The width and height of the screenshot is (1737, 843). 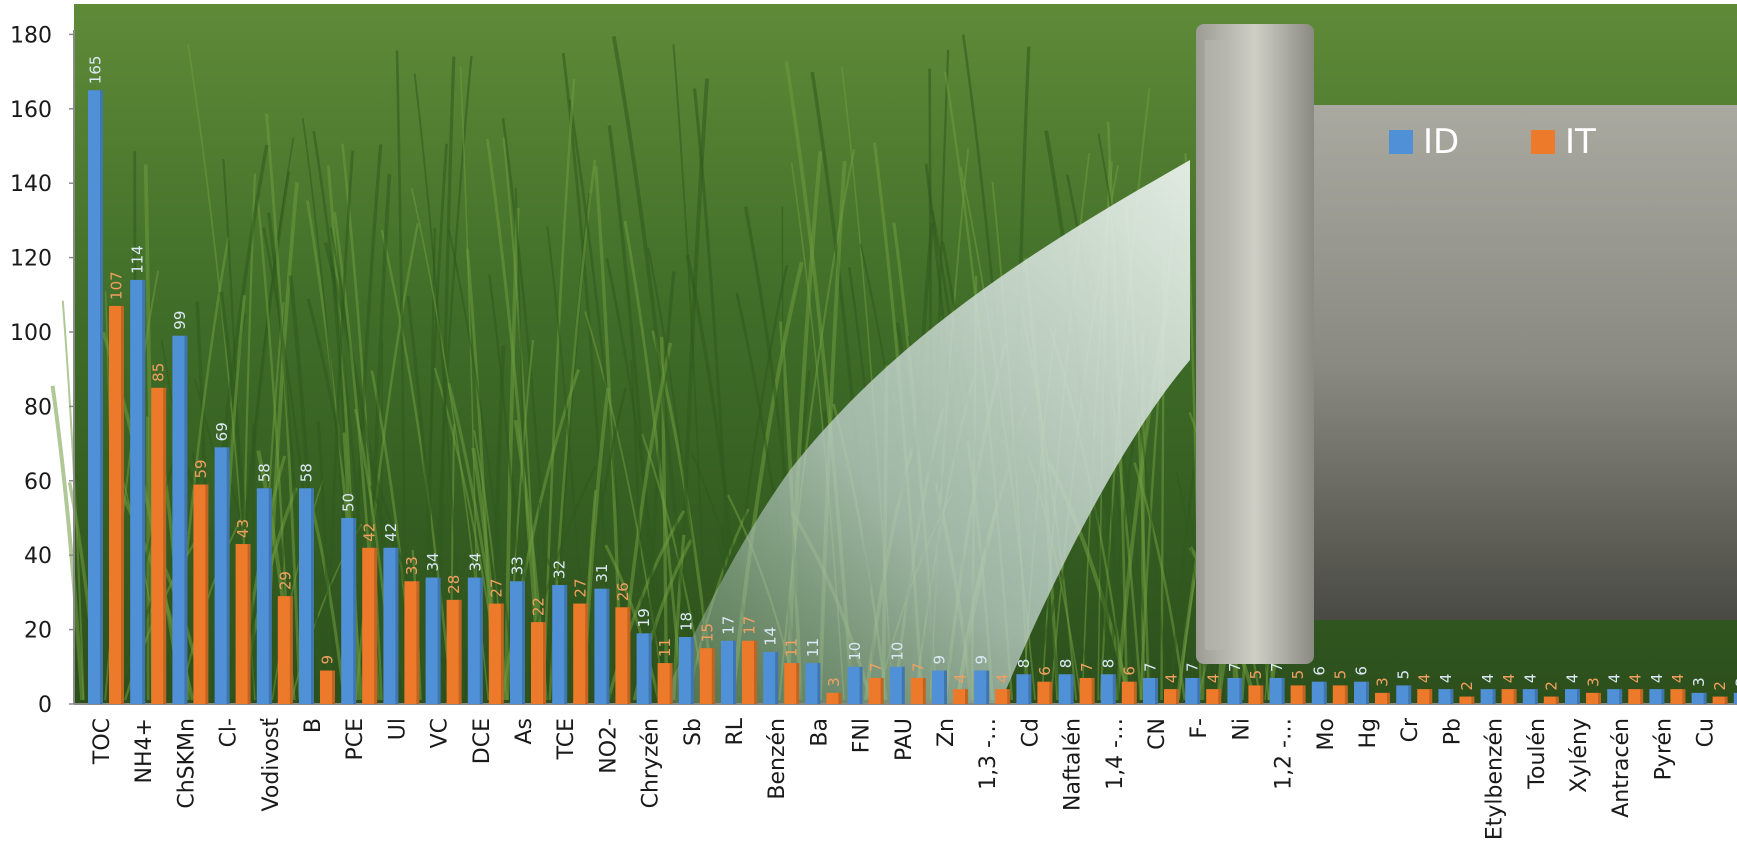 What do you see at coordinates (454, 584) in the screenshot?
I see `data-label-it-8: 28` at bounding box center [454, 584].